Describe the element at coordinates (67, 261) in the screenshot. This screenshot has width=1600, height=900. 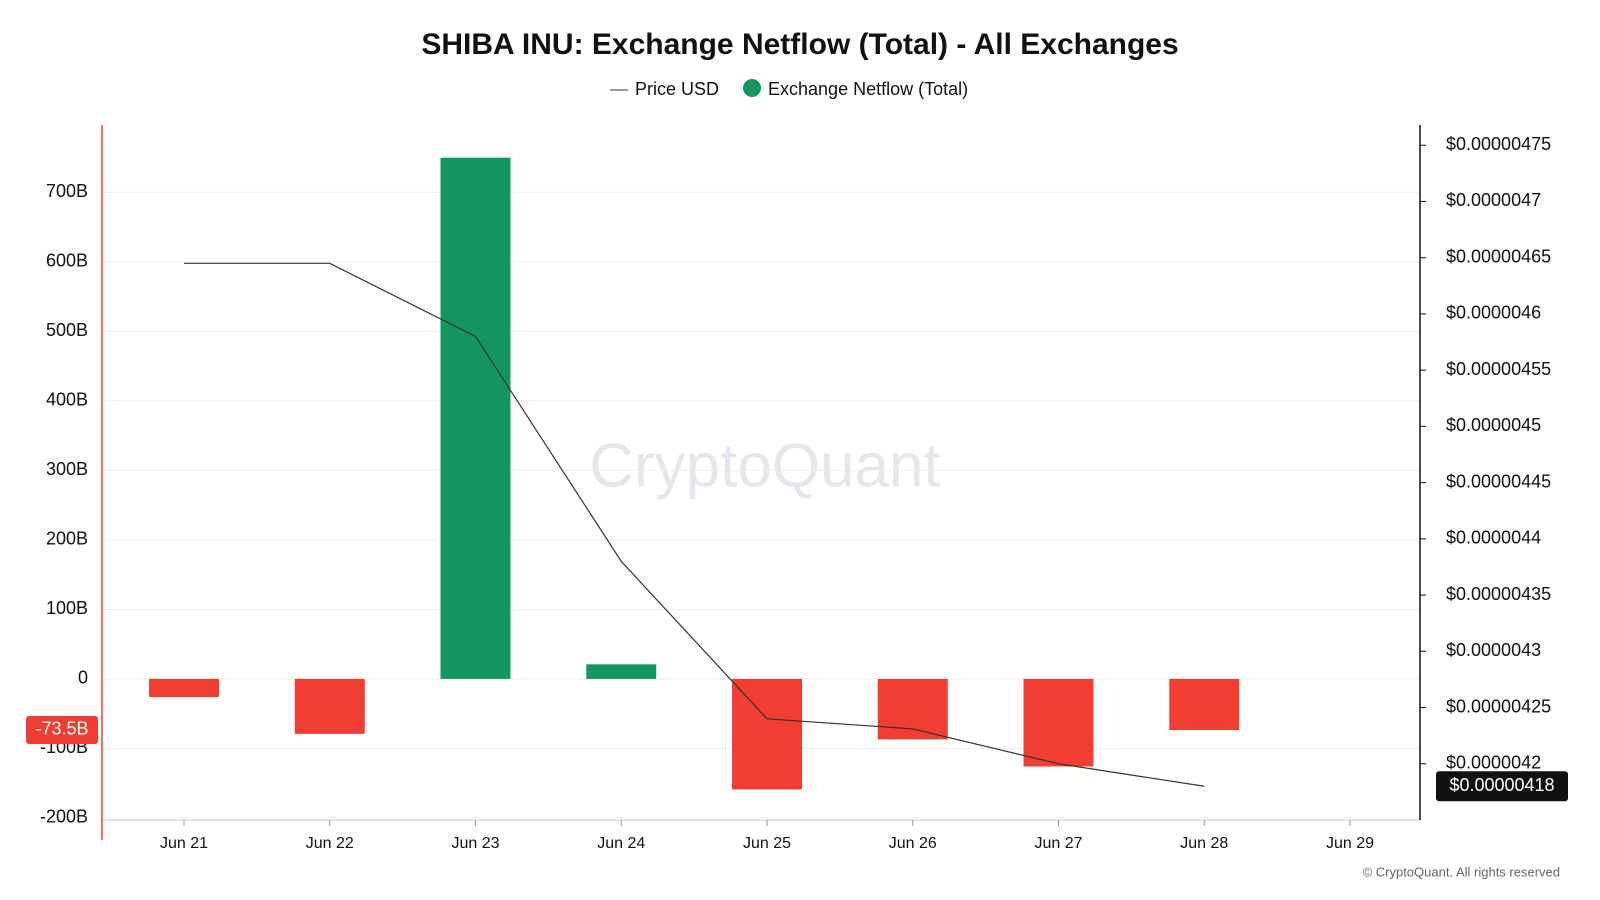
I see `y-tick-label: 600B` at that location.